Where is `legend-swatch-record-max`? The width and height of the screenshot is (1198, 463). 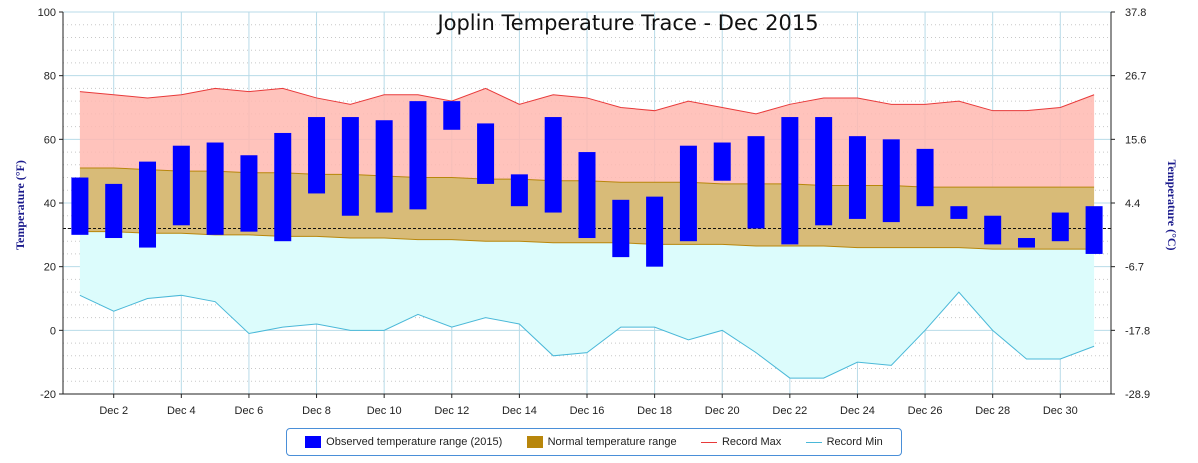 legend-swatch-record-max is located at coordinates (708, 442).